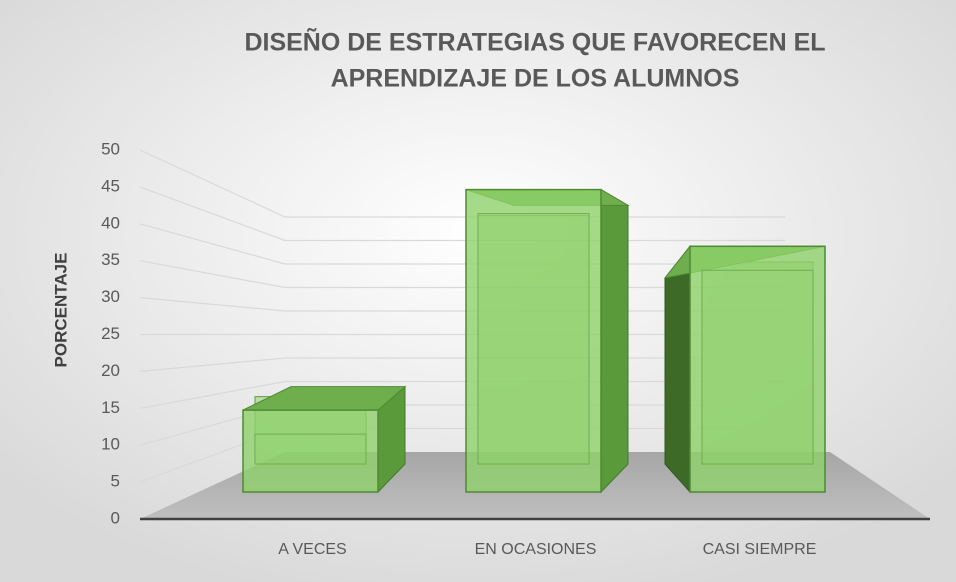 The width and height of the screenshot is (956, 582). Describe the element at coordinates (110, 444) in the screenshot. I see `y-tick-label: 10` at that location.